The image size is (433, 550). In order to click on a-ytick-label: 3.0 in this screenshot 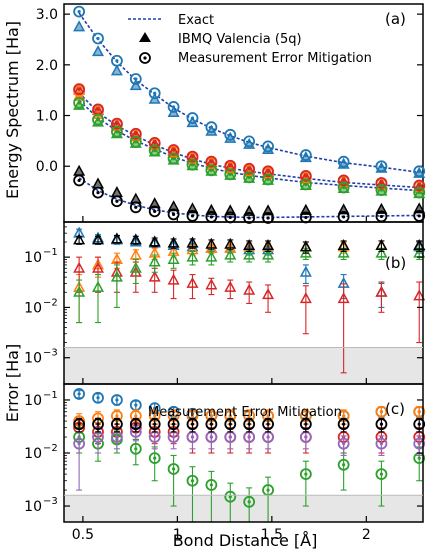, I will do `click(47, 15)`.